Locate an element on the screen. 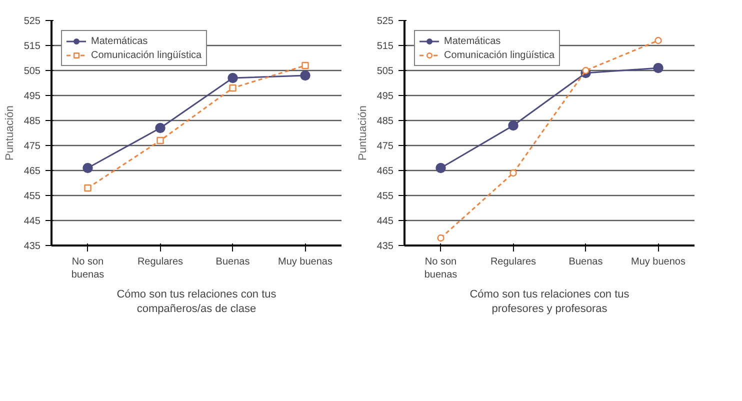 Image resolution: width=742 pixels, height=401 pixels. x-tick-label: Muy buenos is located at coordinates (658, 262).